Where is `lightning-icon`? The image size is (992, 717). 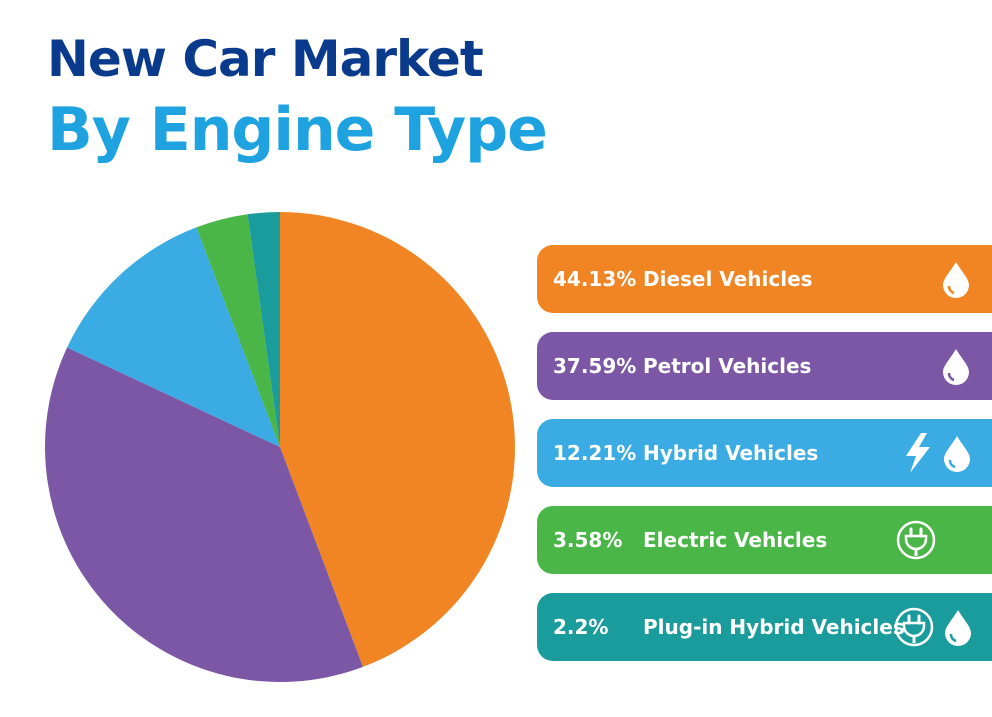
lightning-icon is located at coordinates (918, 453).